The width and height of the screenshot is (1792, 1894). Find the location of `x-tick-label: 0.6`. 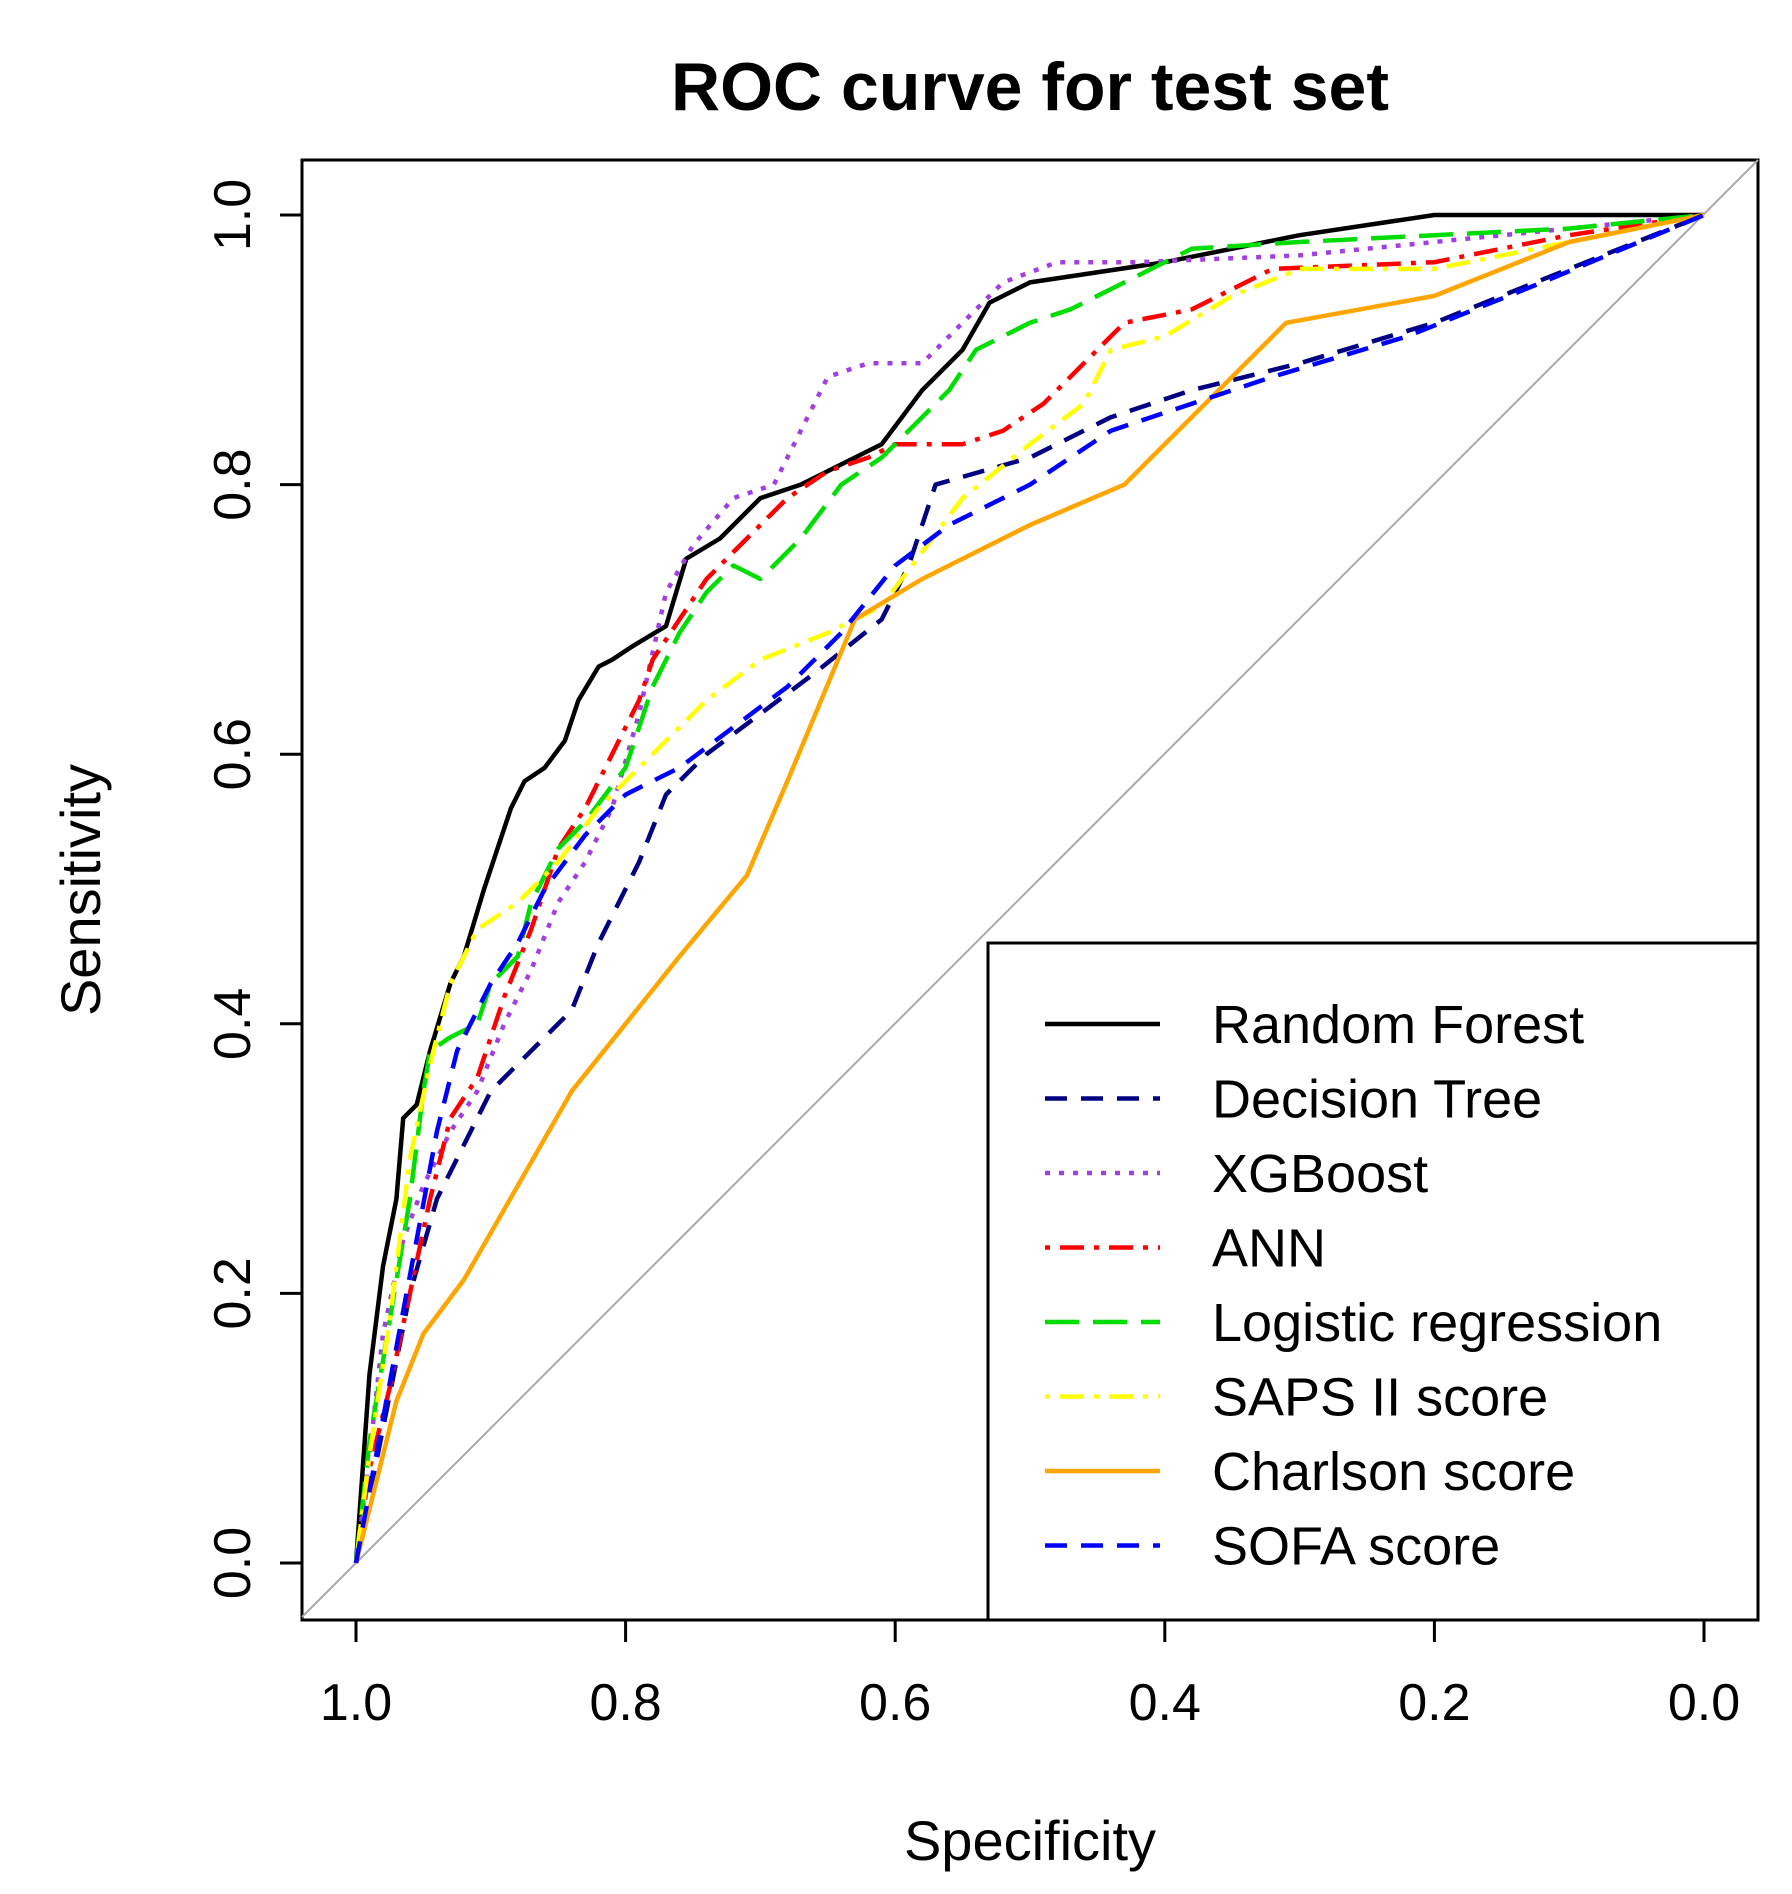

x-tick-label: 0.6 is located at coordinates (895, 1703).